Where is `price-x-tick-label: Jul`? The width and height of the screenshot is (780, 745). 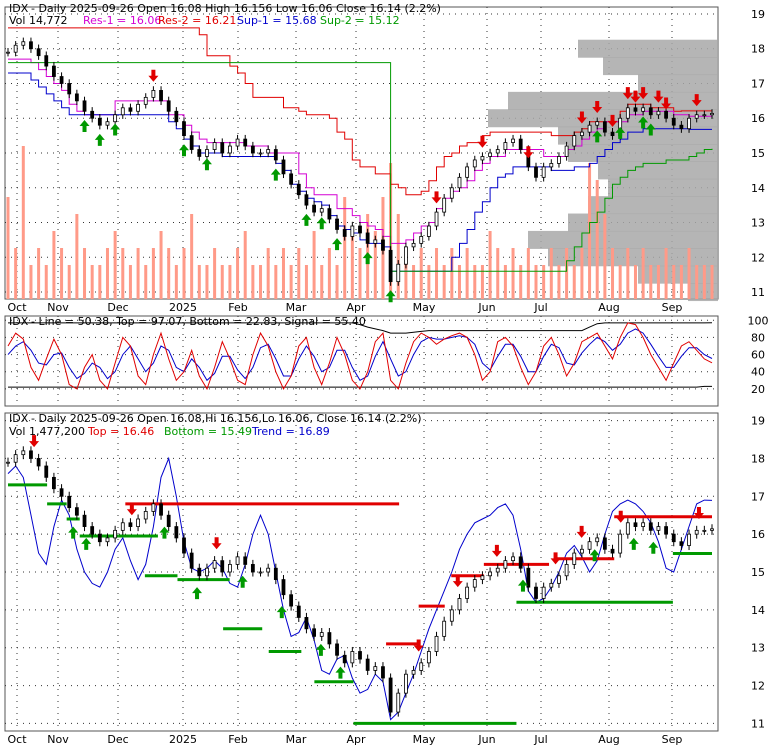
price-x-tick-label: Jul is located at coordinates (540, 307).